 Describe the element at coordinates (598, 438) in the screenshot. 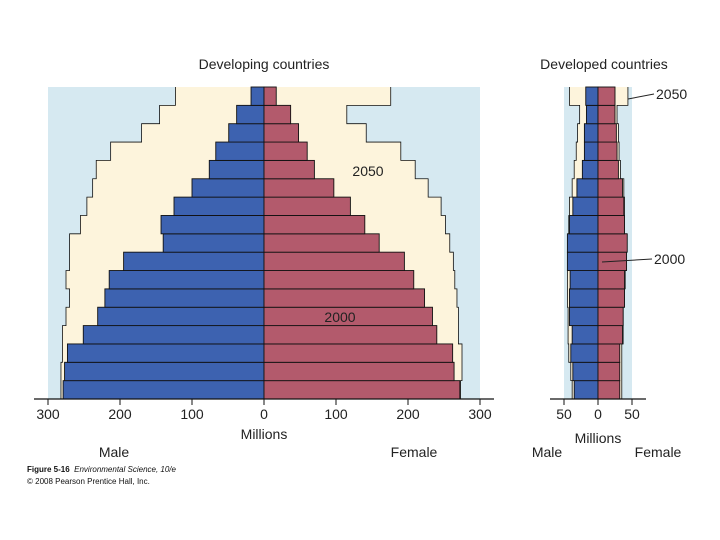

I see `developed-x-axis-label: Millions` at that location.